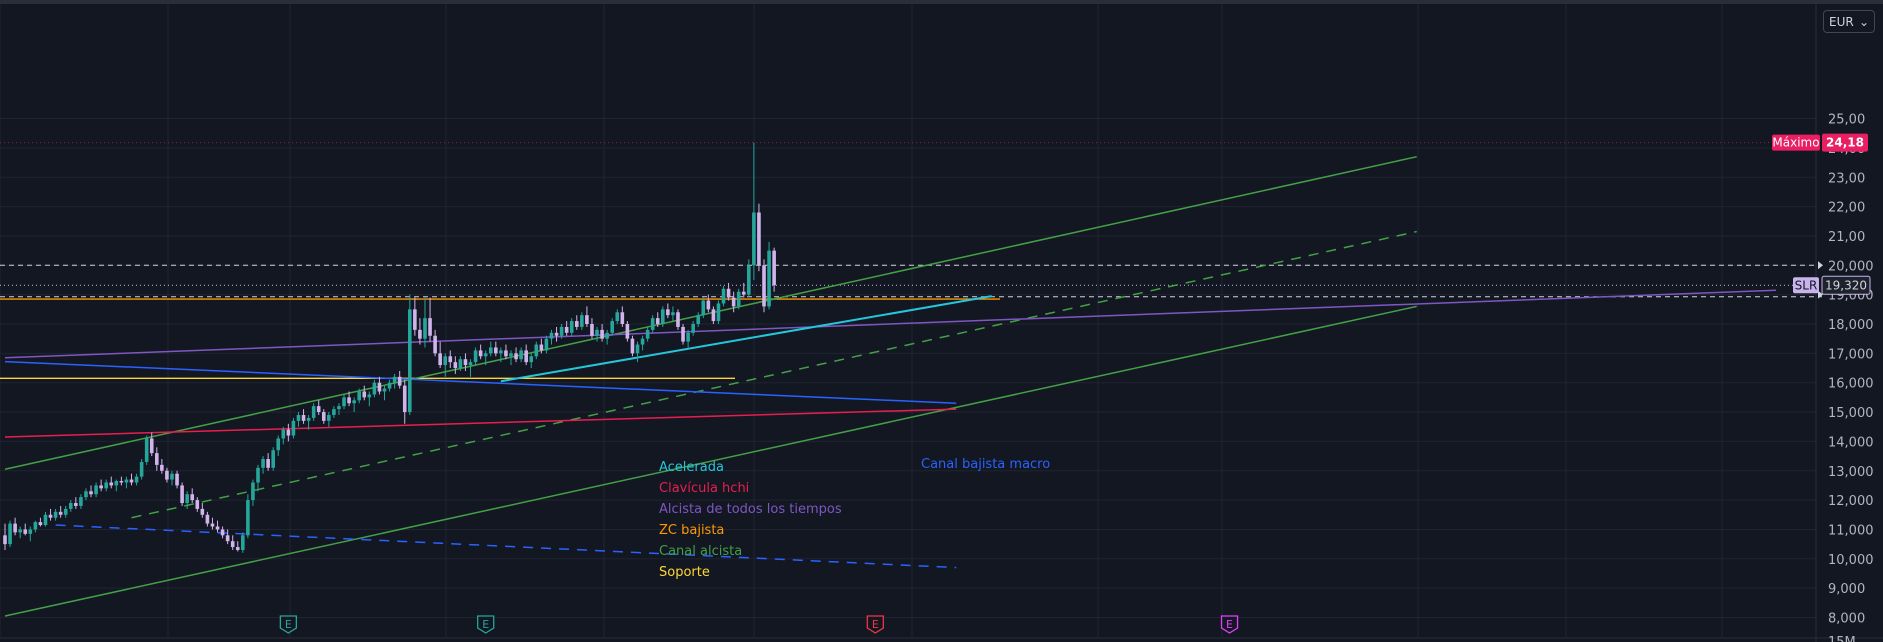 Image resolution: width=1883 pixels, height=642 pixels. Describe the element at coordinates (1851, 501) in the screenshot. I see `y-tick-label: 12,000` at that location.